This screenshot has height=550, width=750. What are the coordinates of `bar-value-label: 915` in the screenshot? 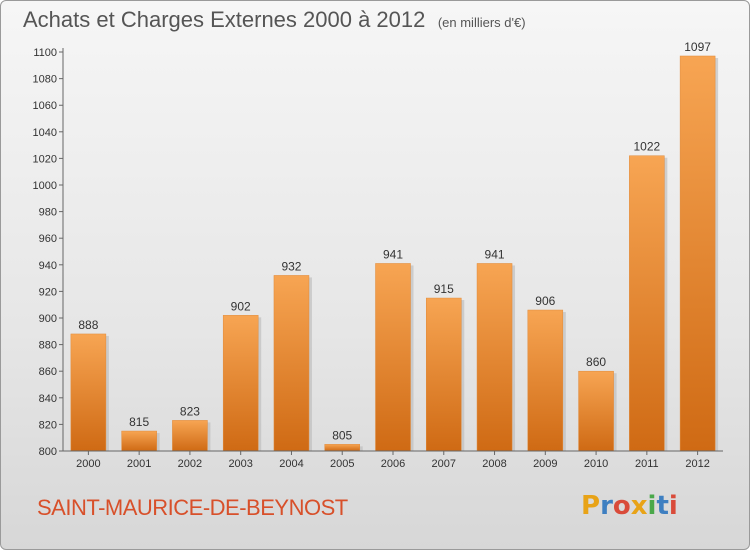 It's located at (444, 289).